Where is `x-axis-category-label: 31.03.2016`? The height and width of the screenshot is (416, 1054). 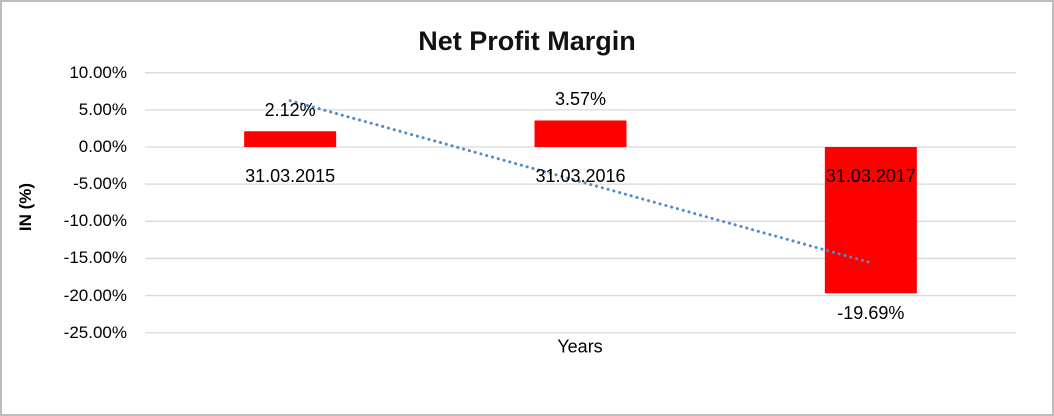
x-axis-category-label: 31.03.2016 is located at coordinates (580, 176).